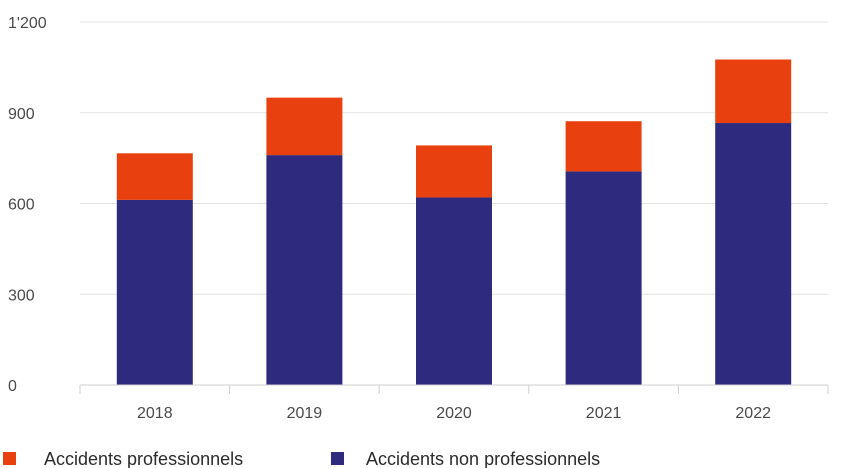  Describe the element at coordinates (21, 295) in the screenshot. I see `y-tick-label: 300` at that location.